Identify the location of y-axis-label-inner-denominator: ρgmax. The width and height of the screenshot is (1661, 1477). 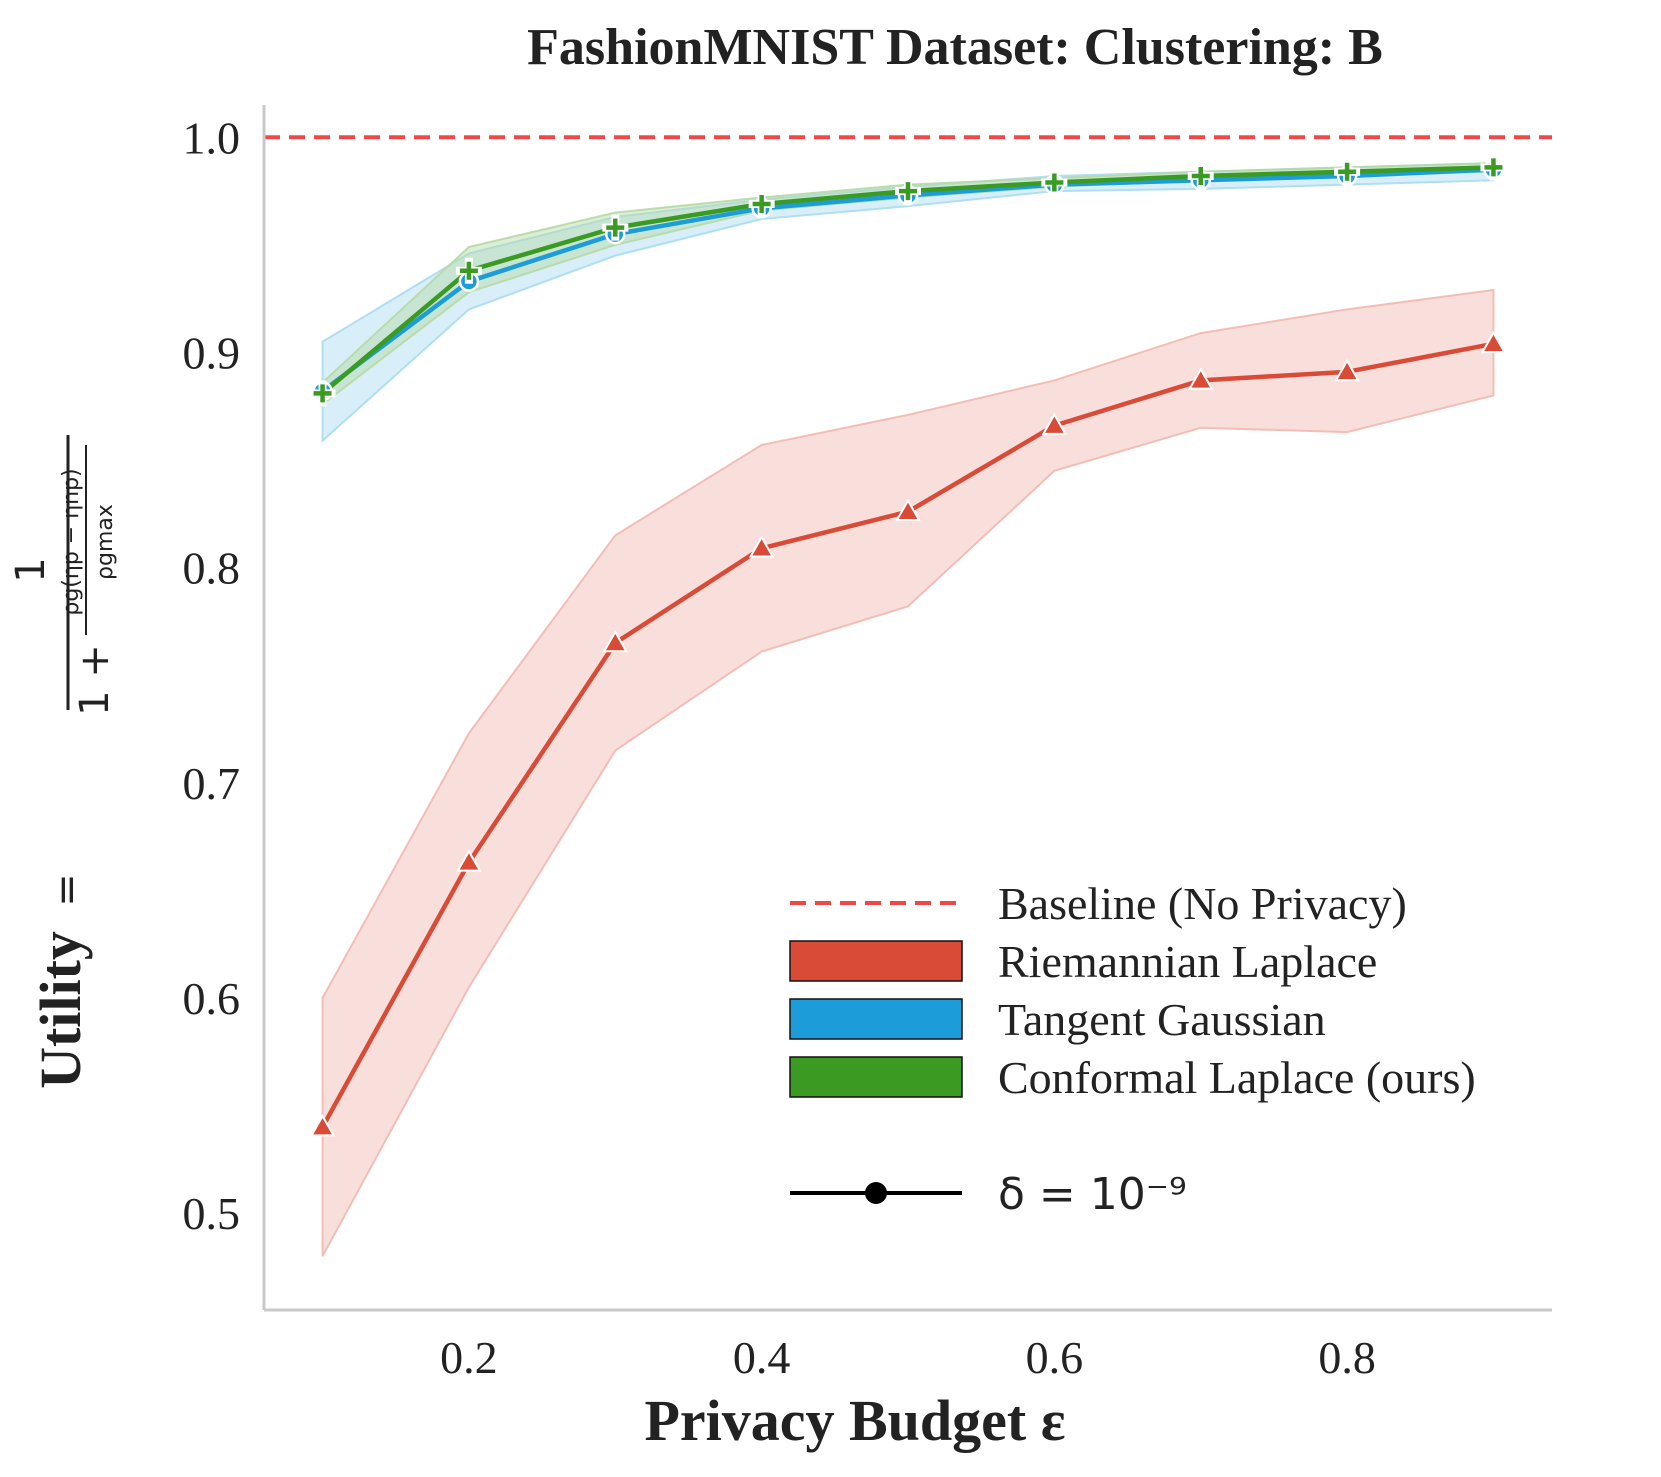
(105, 542).